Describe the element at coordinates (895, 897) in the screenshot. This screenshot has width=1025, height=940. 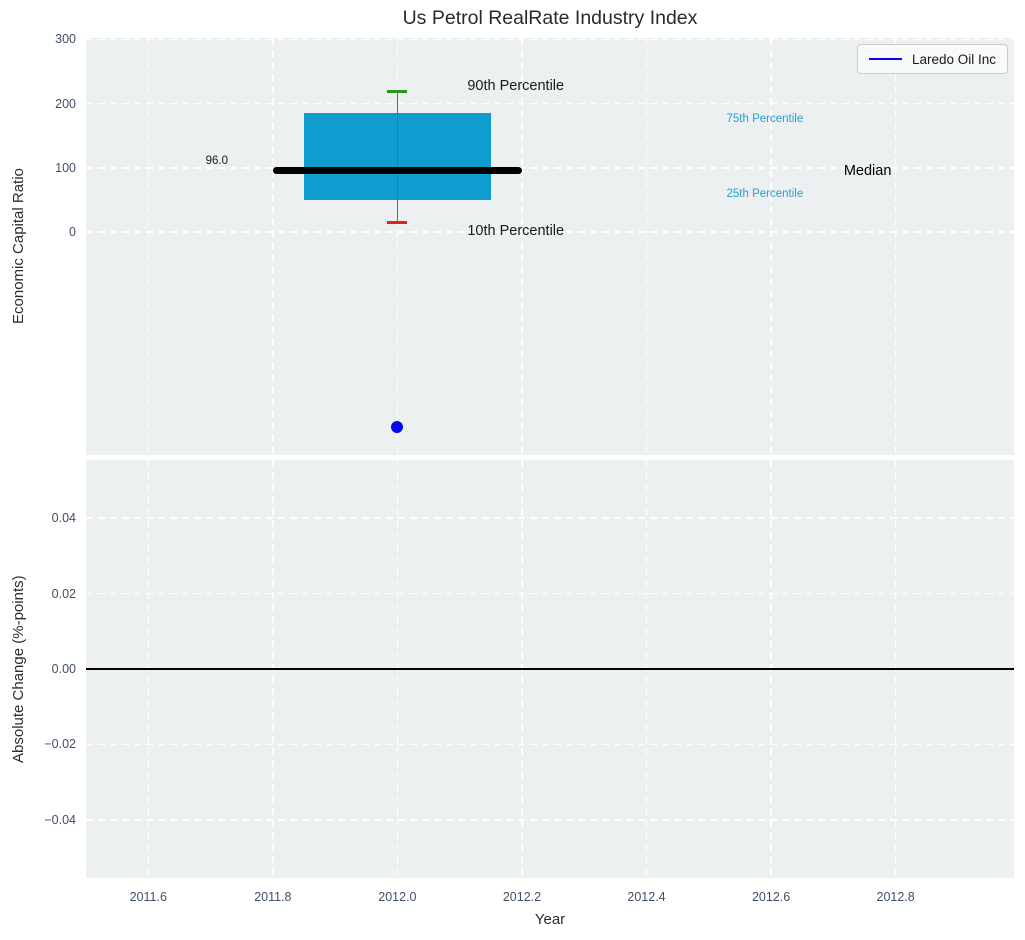
I see `x-tick-label: 2012.8` at that location.